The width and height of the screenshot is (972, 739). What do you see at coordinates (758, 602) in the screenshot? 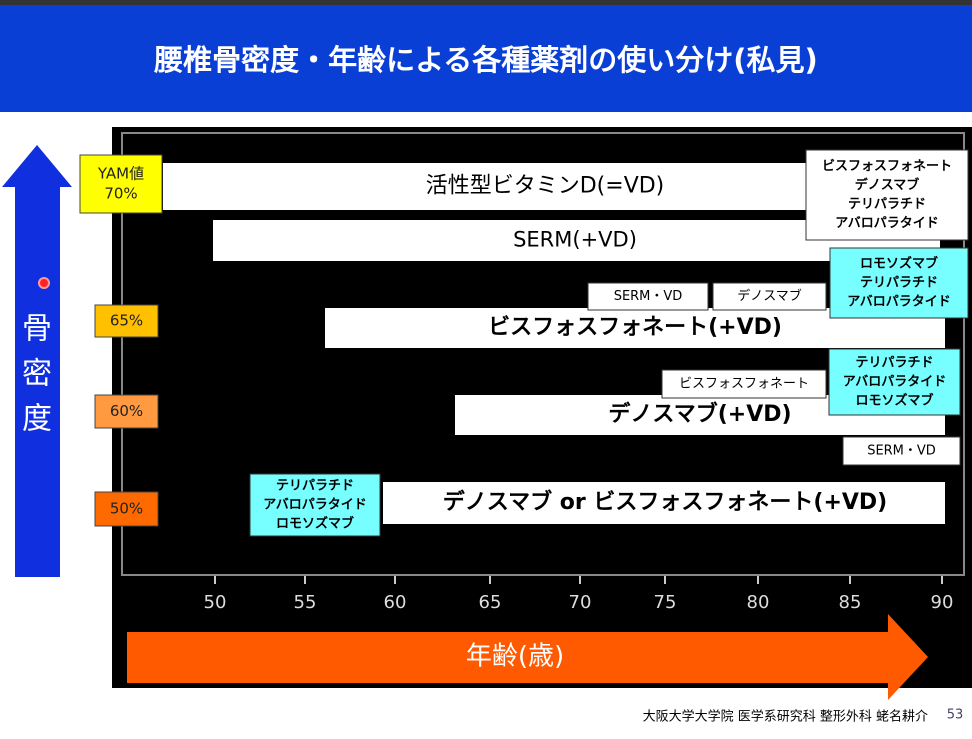
I see `x-tick-label: 80` at bounding box center [758, 602].